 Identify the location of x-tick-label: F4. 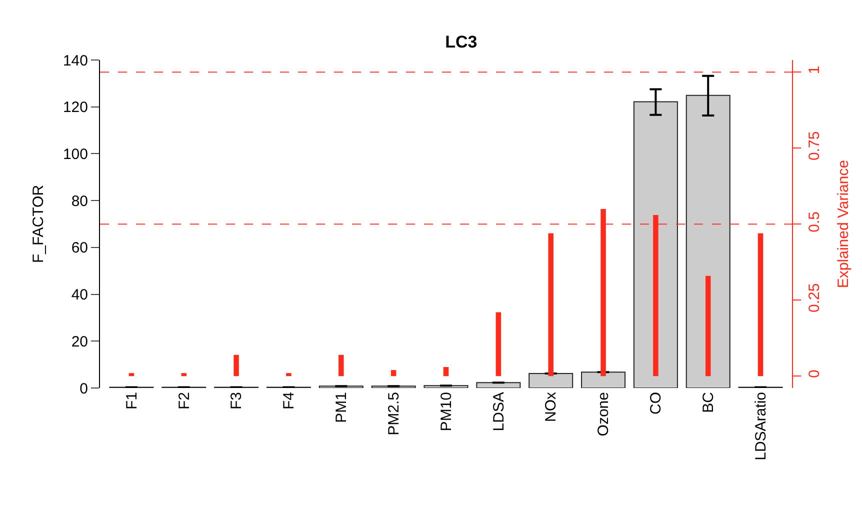
(289, 401).